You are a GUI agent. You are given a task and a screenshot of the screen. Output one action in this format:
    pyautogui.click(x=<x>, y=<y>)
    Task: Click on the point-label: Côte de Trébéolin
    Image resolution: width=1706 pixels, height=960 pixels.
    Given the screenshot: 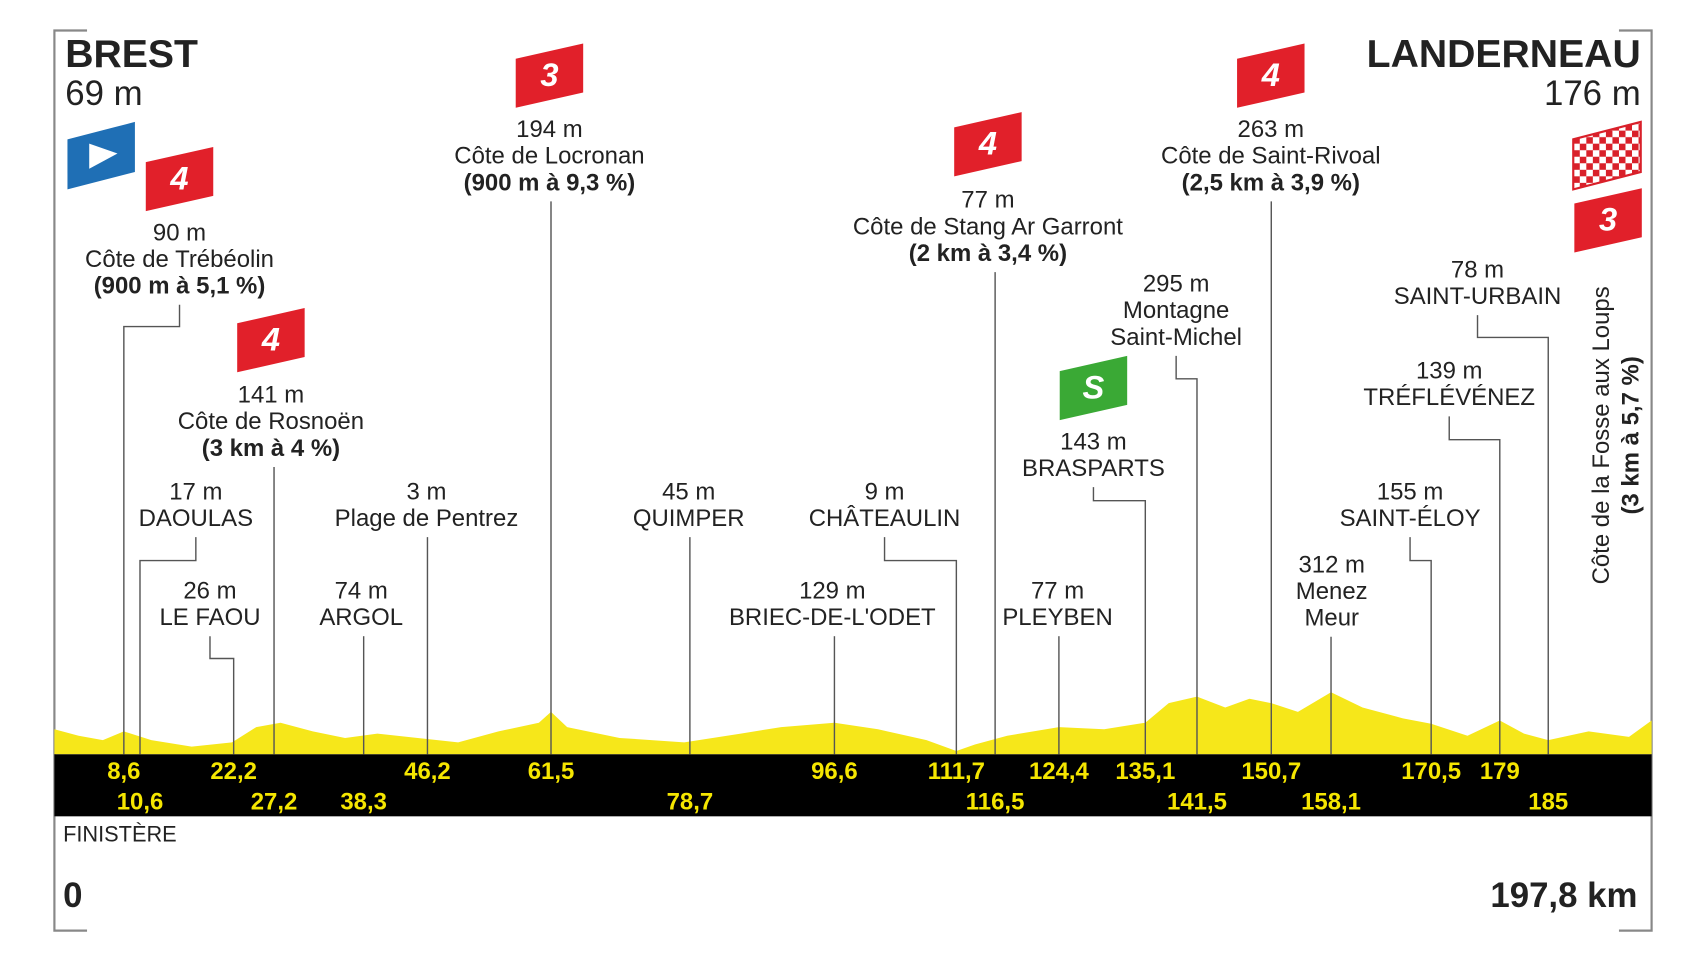 What is the action you would take?
    pyautogui.click(x=179, y=259)
    